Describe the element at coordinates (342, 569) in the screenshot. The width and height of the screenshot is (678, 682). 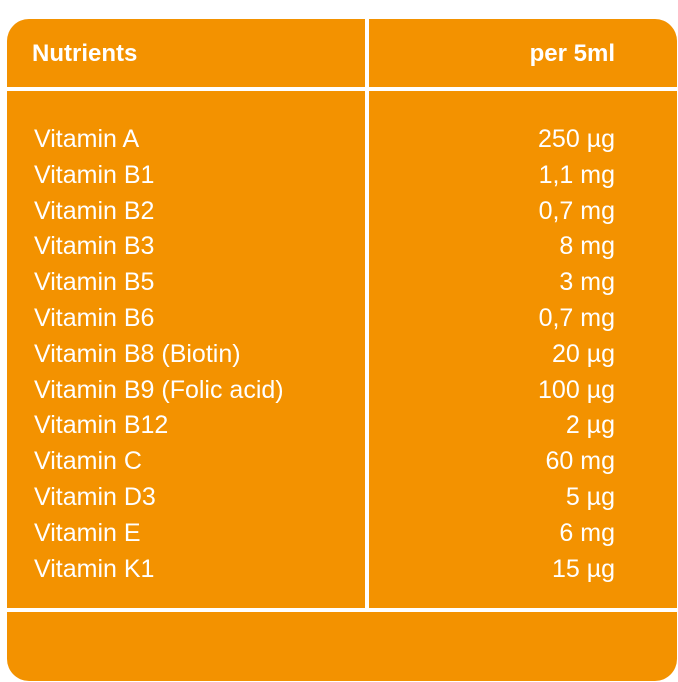
I see `table-row: Vitamin K1 15 µg` at that location.